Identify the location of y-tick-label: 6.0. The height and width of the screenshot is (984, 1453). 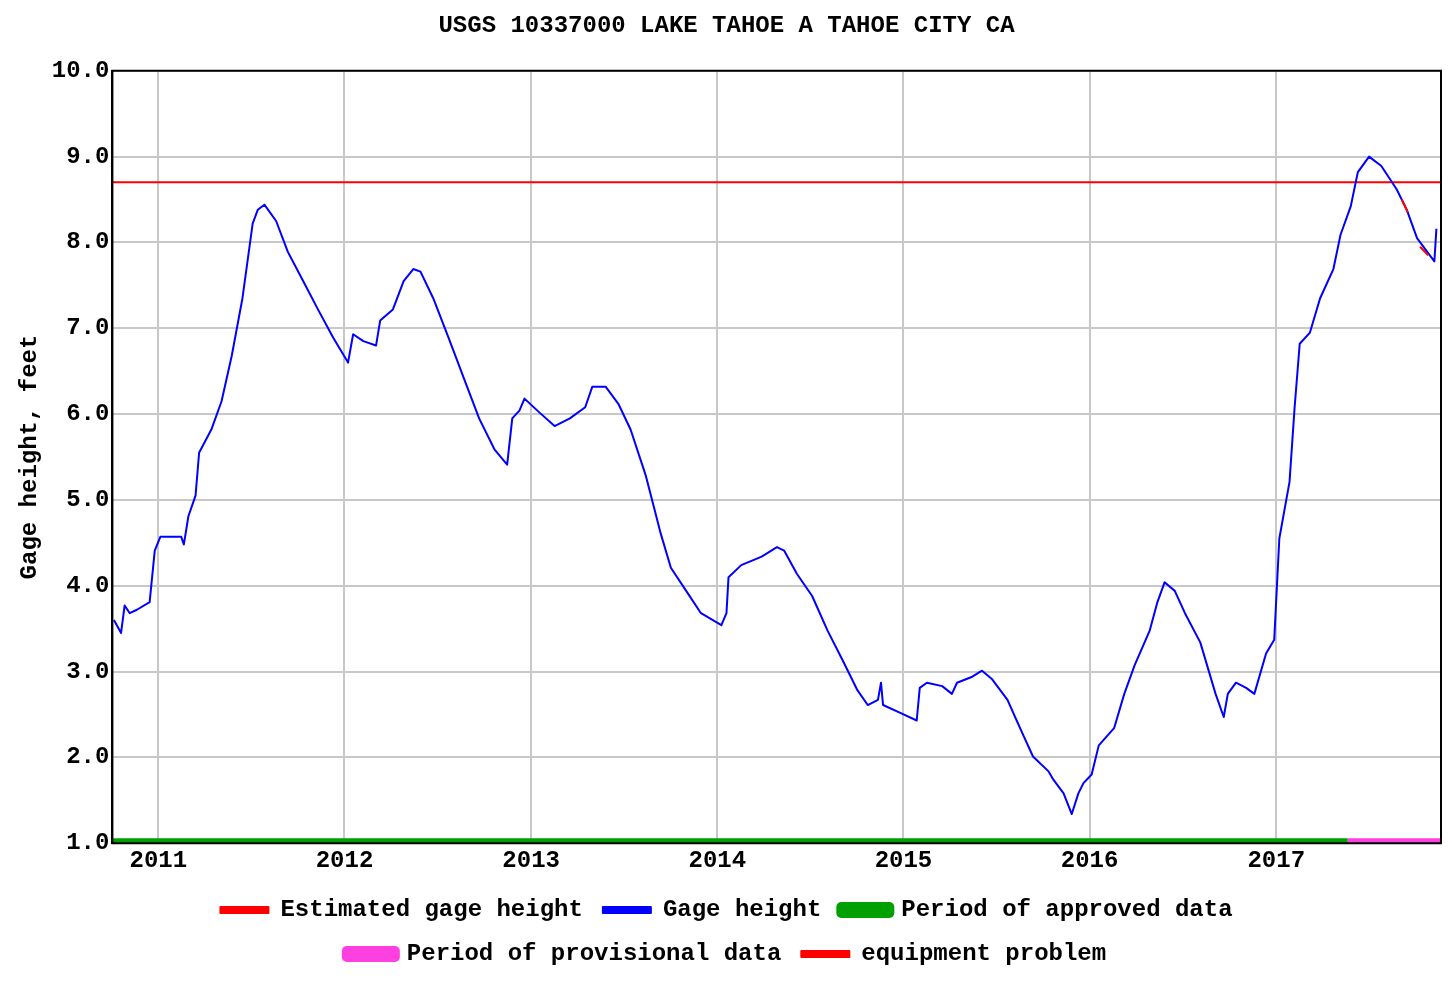
(88, 414).